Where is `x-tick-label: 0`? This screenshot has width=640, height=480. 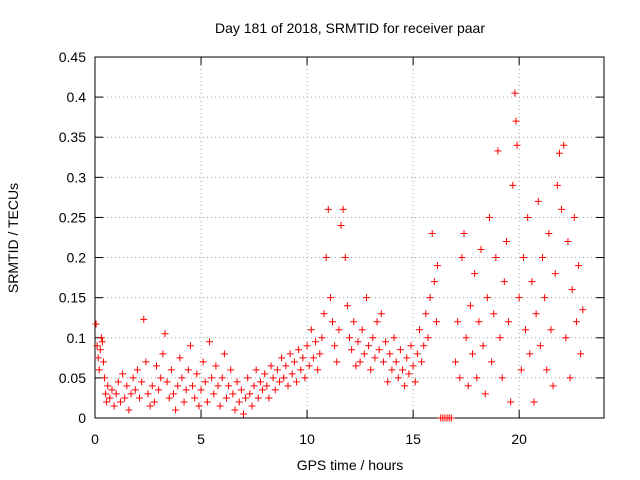
x-tick-label: 0 is located at coordinates (95, 439).